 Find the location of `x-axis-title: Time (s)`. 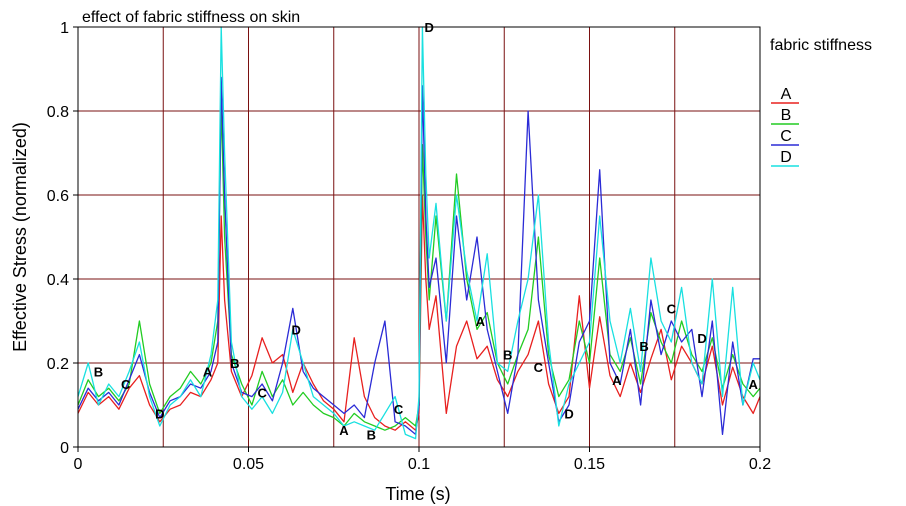

x-axis-title: Time (s) is located at coordinates (417, 494).